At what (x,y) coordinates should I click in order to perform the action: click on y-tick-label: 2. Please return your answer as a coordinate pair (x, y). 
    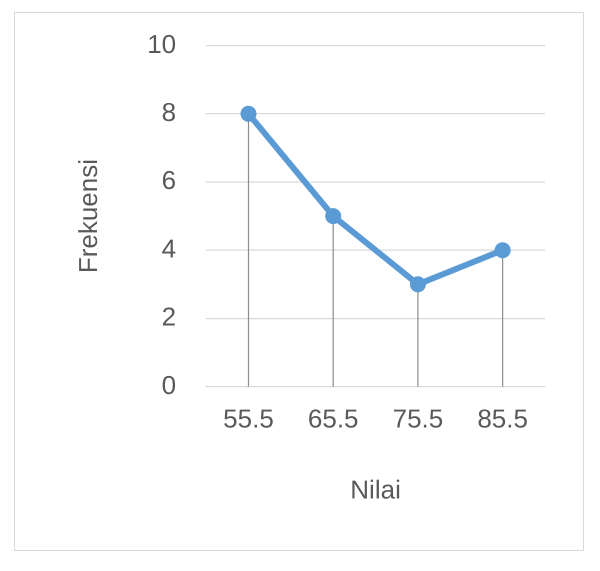
    Looking at the image, I should click on (169, 317).